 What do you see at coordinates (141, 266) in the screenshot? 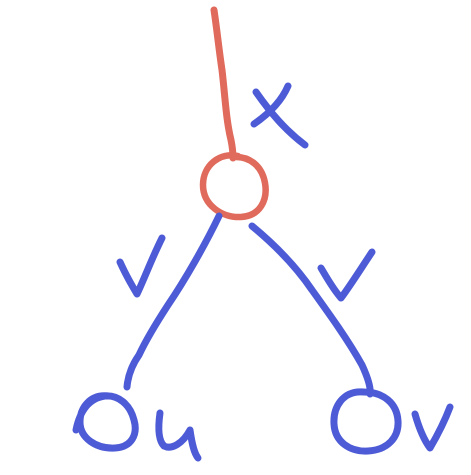
I see `left-edge-label: v` at bounding box center [141, 266].